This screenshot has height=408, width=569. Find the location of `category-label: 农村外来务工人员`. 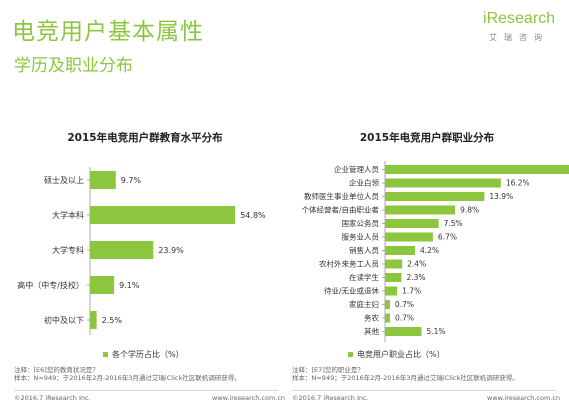

category-label: 农村外来务工人员 is located at coordinates (349, 264).